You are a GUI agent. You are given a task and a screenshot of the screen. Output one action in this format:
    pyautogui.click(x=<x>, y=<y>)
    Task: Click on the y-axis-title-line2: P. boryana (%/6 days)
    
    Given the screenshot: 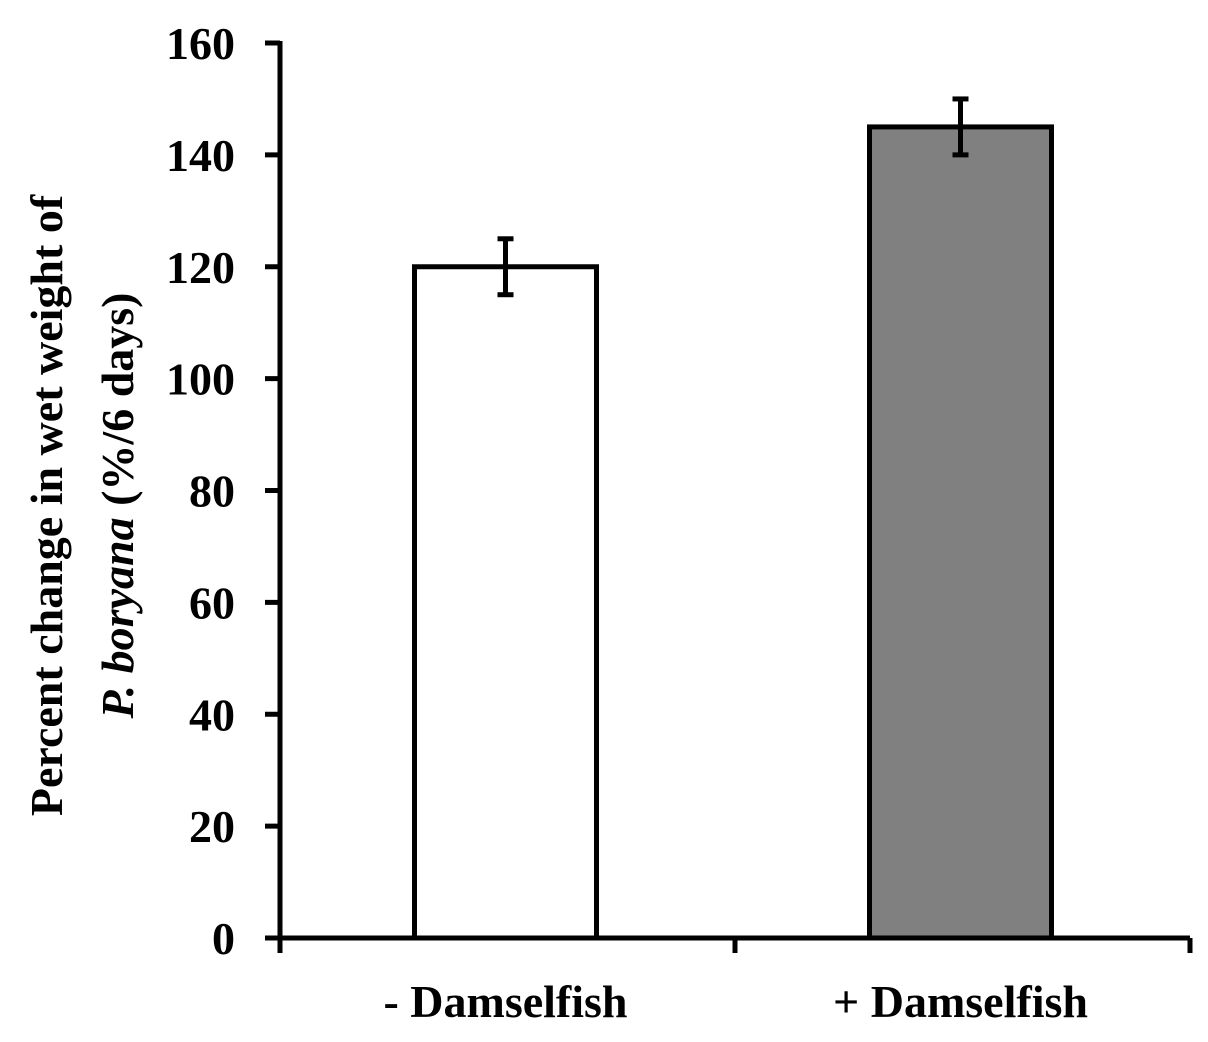 What is the action you would take?
    pyautogui.click(x=117, y=506)
    